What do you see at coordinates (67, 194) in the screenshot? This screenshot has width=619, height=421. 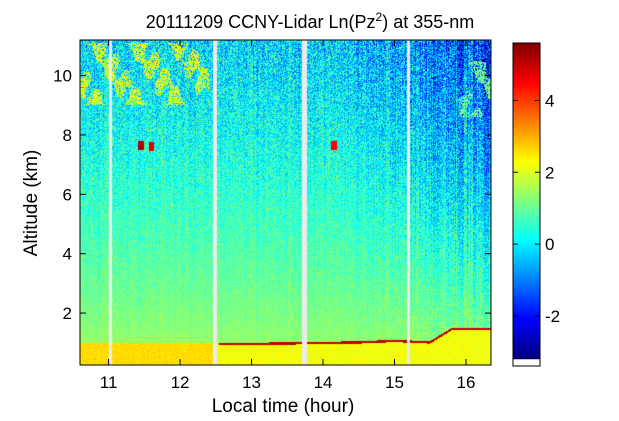 I see `y-tick-label: 6` at bounding box center [67, 194].